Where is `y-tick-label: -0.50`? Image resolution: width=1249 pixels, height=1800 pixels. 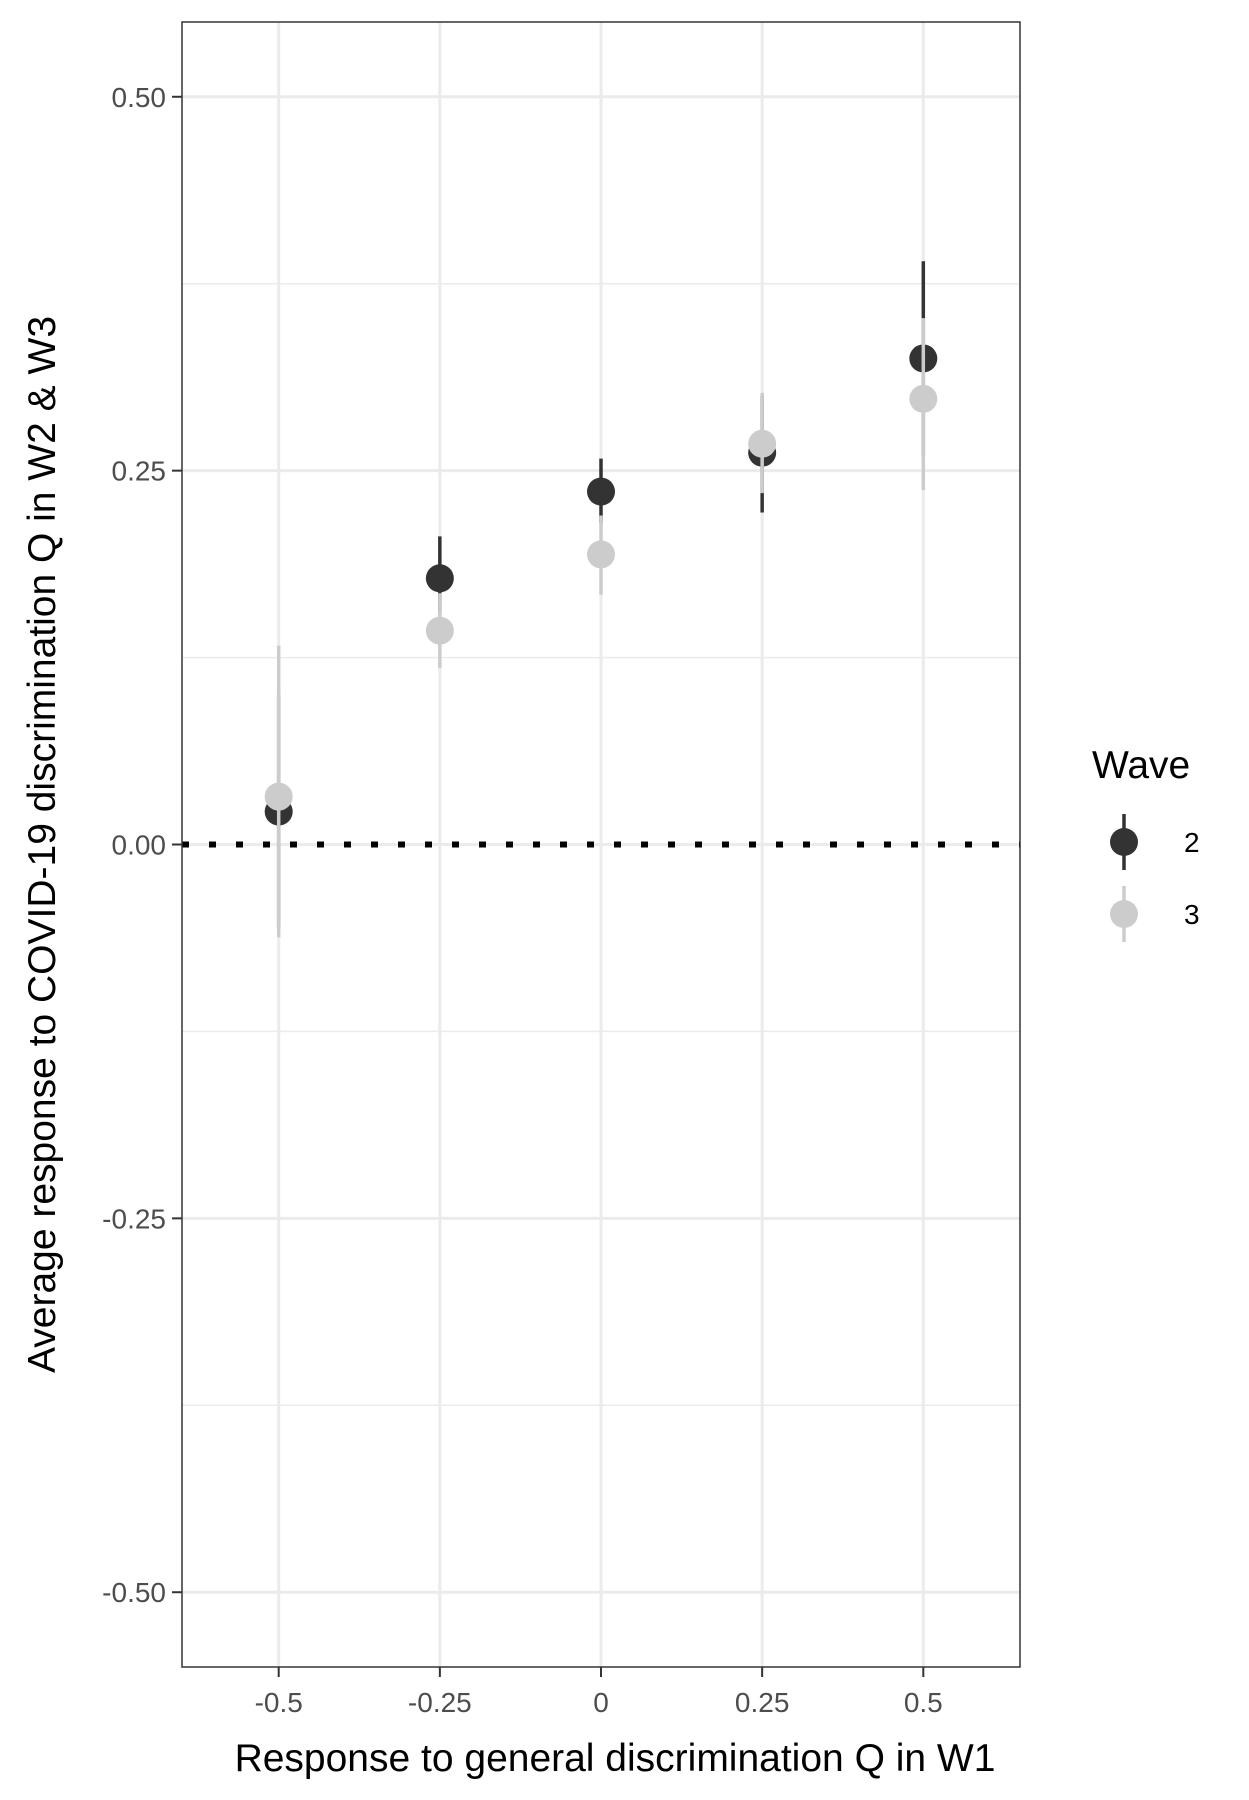 y-tick-label: -0.50 is located at coordinates (134, 1592).